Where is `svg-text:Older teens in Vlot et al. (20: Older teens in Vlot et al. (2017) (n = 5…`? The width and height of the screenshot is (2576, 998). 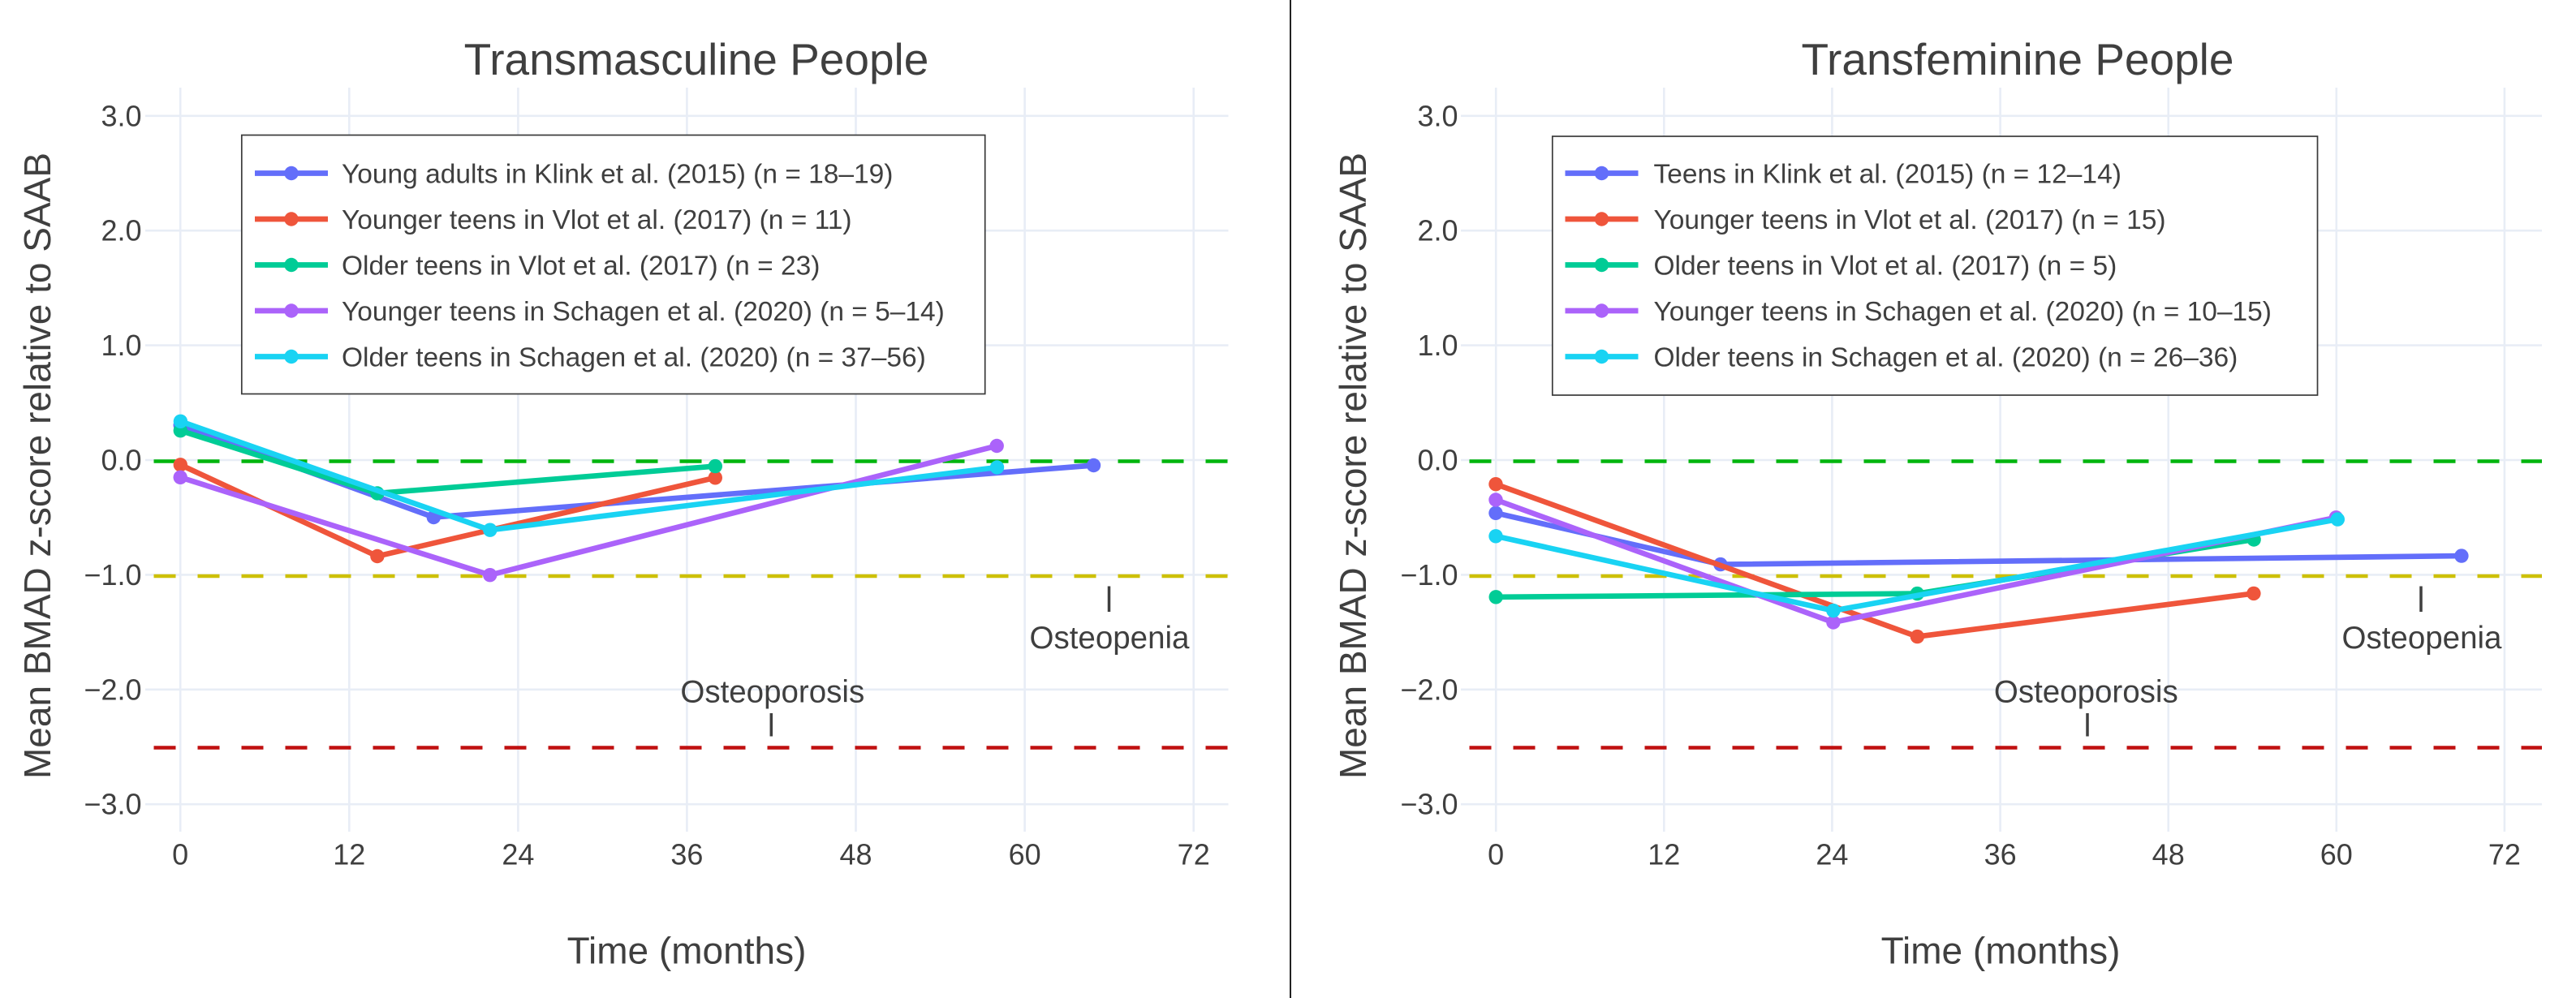
svg-text:Older teens in Vlot et al. (20: Older teens in Vlot et al. (2017) (n = 5… is located at coordinates (1886, 267).